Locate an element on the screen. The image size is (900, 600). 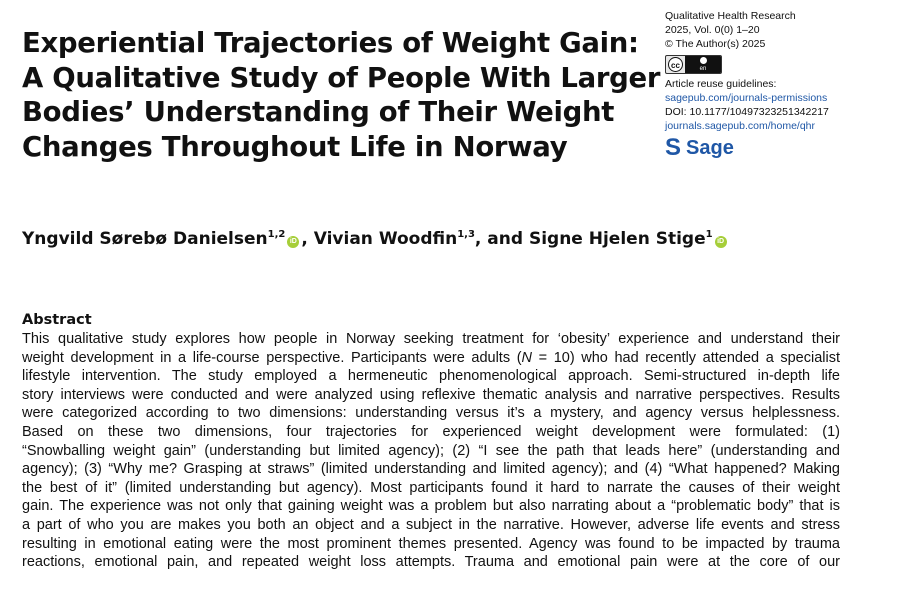
journal-volume: 2025, Vol. 0(0) 1–20 is located at coordinates (712, 30).